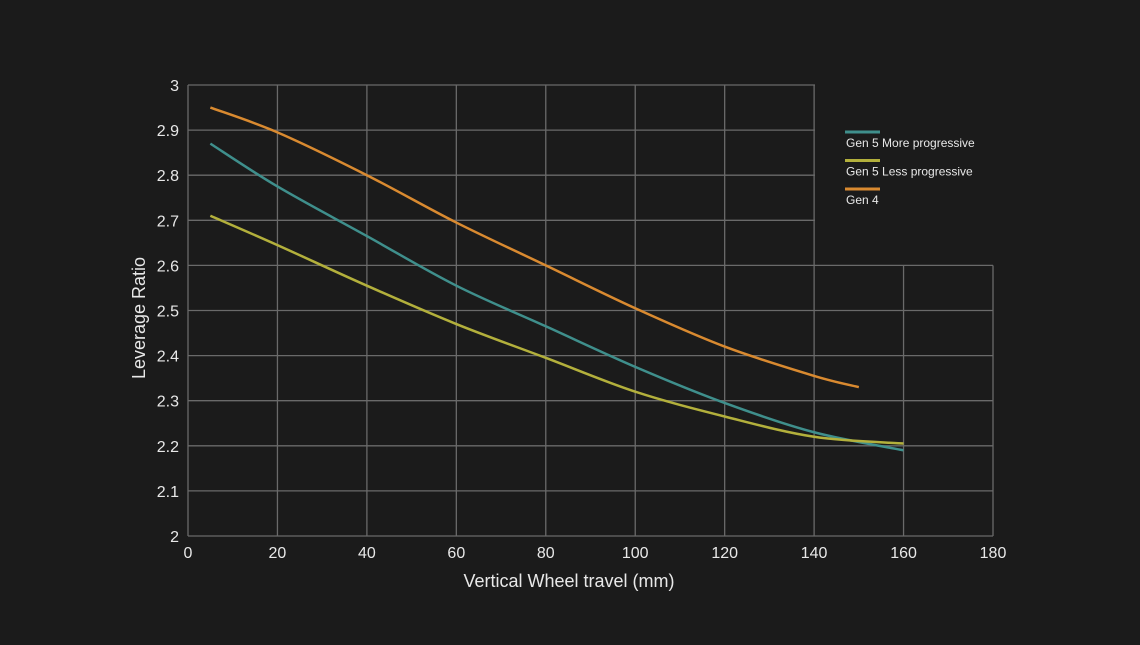 The height and width of the screenshot is (645, 1140). I want to click on legend-label: Gen 4, so click(862, 200).